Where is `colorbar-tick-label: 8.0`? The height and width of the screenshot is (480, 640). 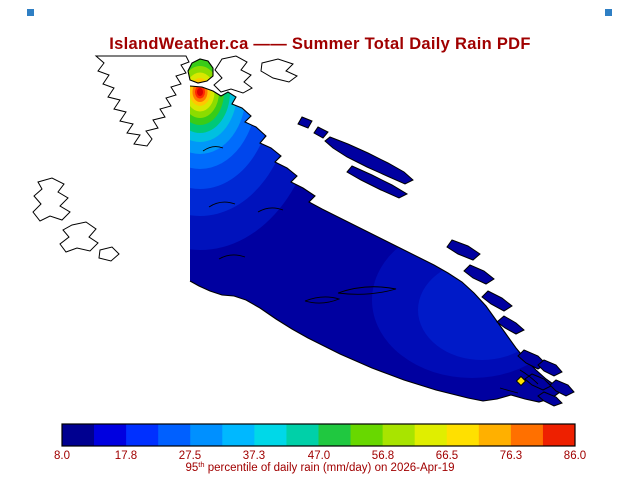
colorbar-tick-label: 8.0 is located at coordinates (62, 456).